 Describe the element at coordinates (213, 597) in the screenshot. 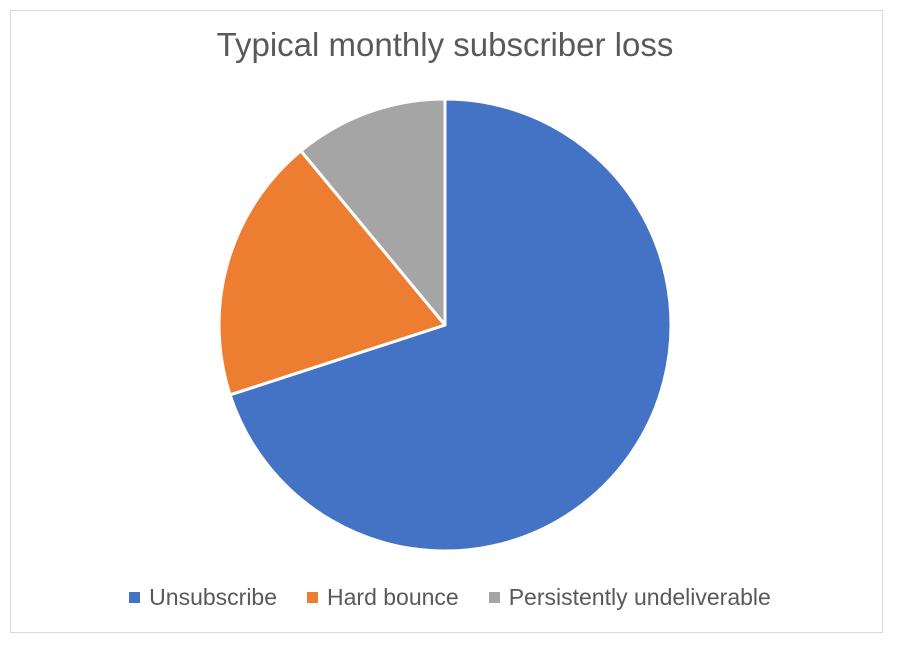

I see `legend-label-unsubscribe: Unsubscribe` at that location.